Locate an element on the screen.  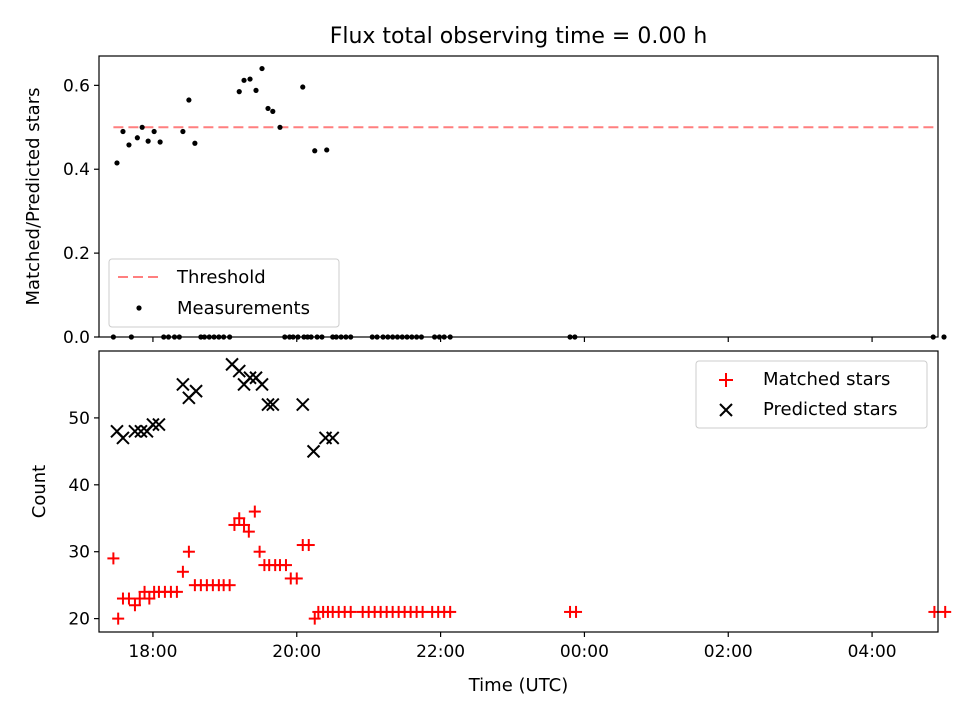
bottom-y-tick-label: 30 is located at coordinates (79, 553).